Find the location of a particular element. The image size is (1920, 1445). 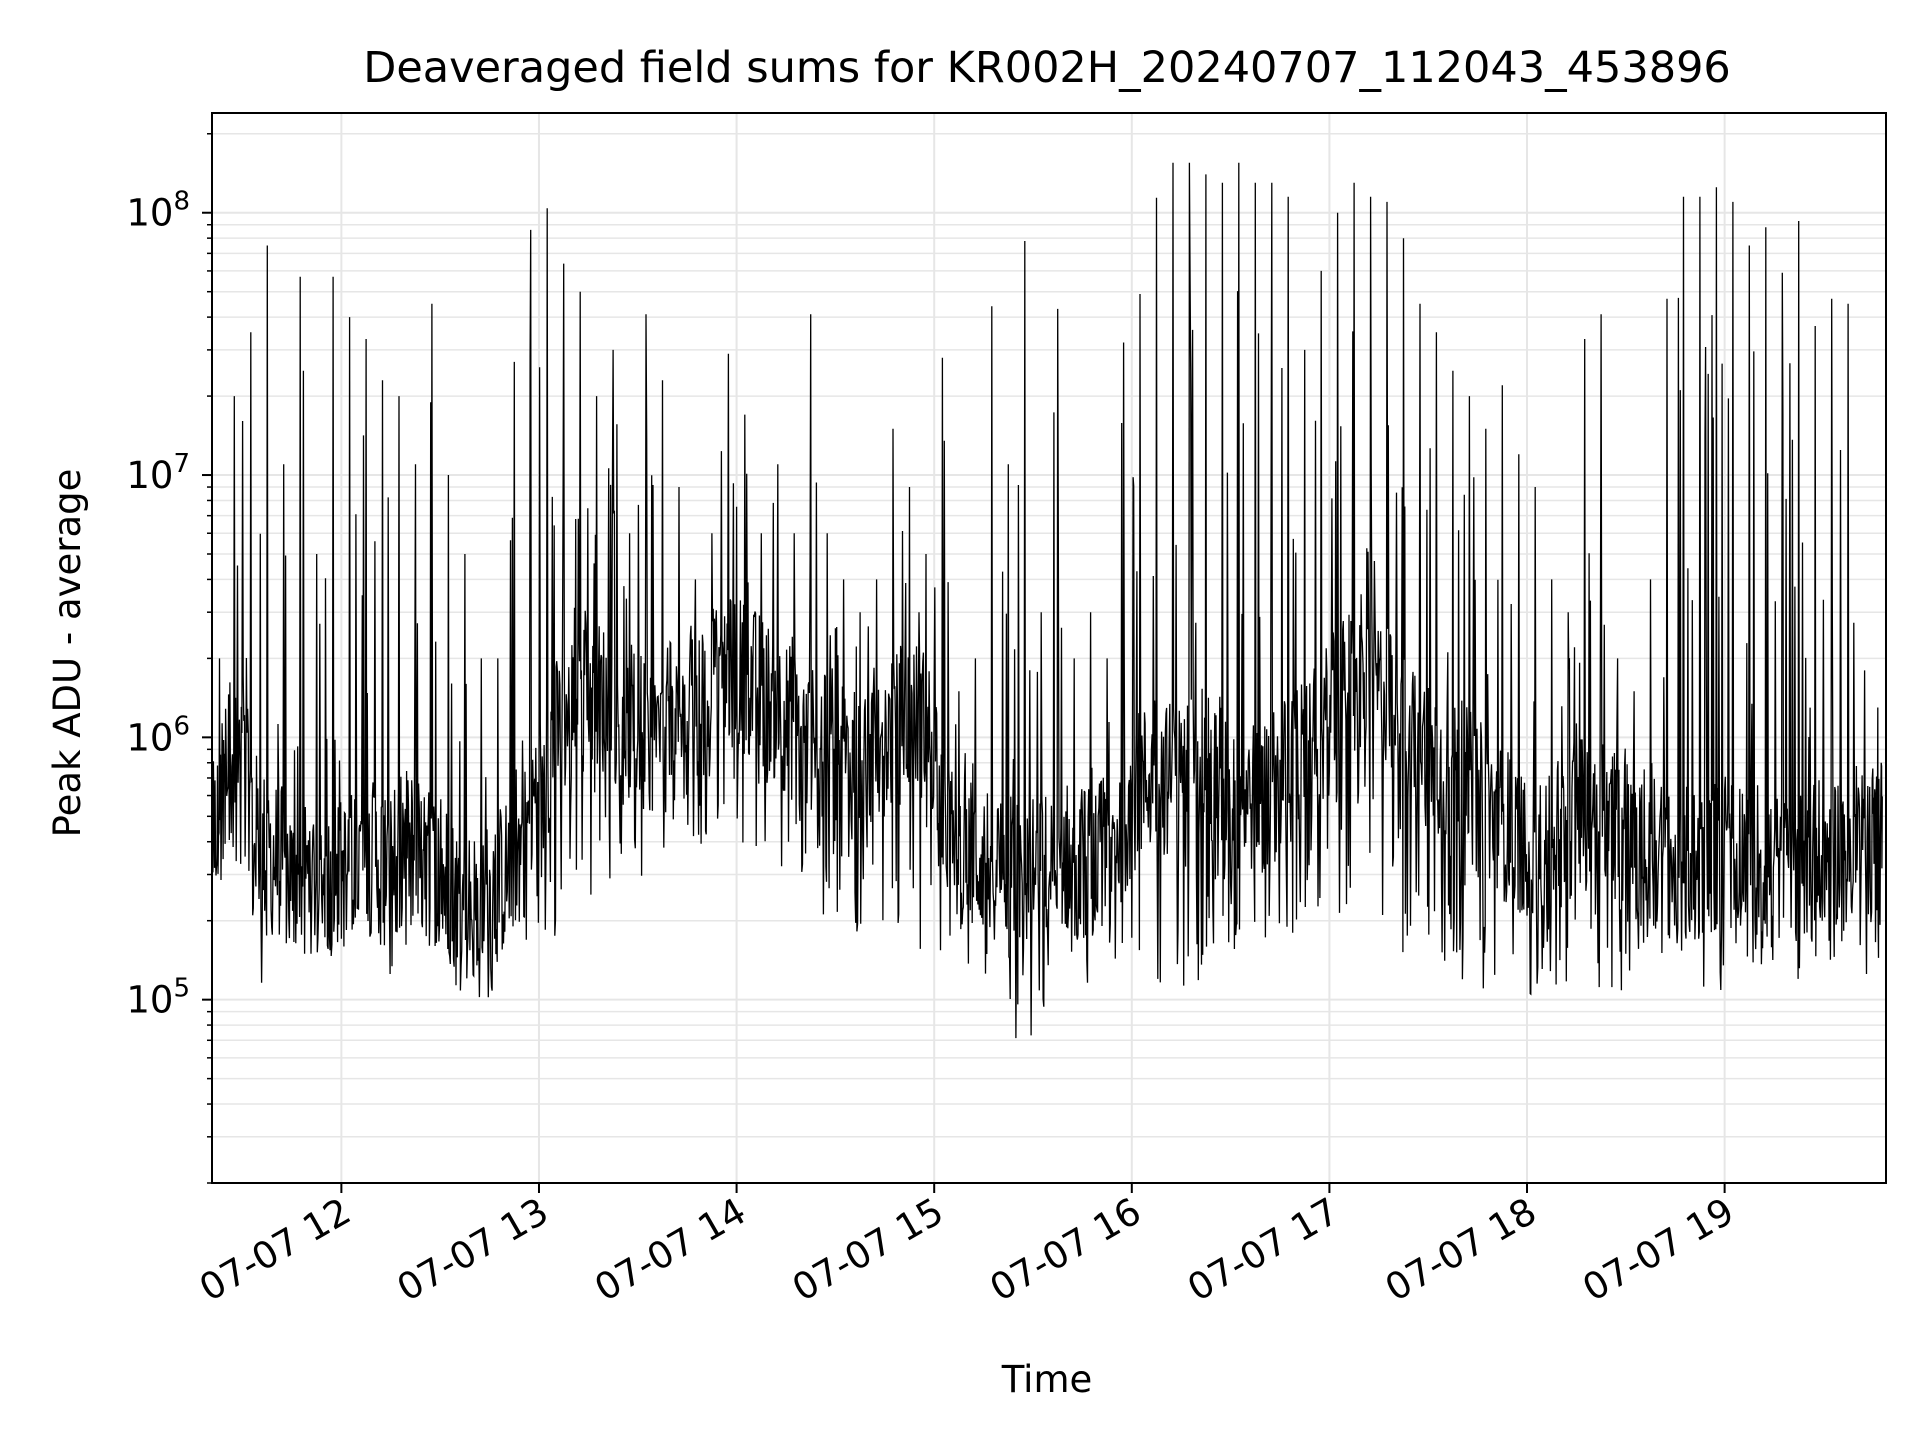

y-tick-label: 108 is located at coordinates (158, 211).